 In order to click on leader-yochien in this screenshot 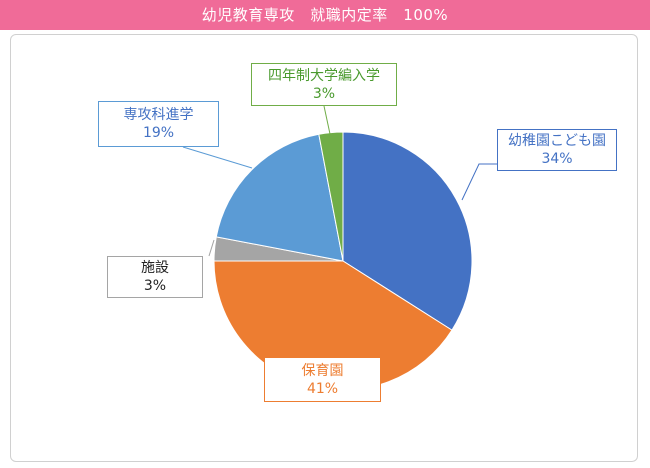, I will do `click(479, 182)`.